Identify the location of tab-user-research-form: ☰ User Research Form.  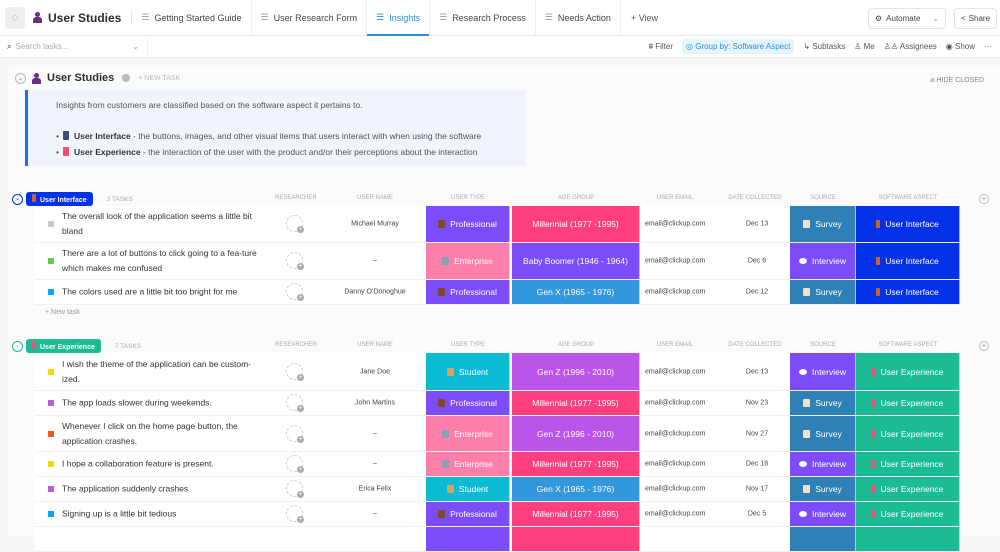
(310, 18).